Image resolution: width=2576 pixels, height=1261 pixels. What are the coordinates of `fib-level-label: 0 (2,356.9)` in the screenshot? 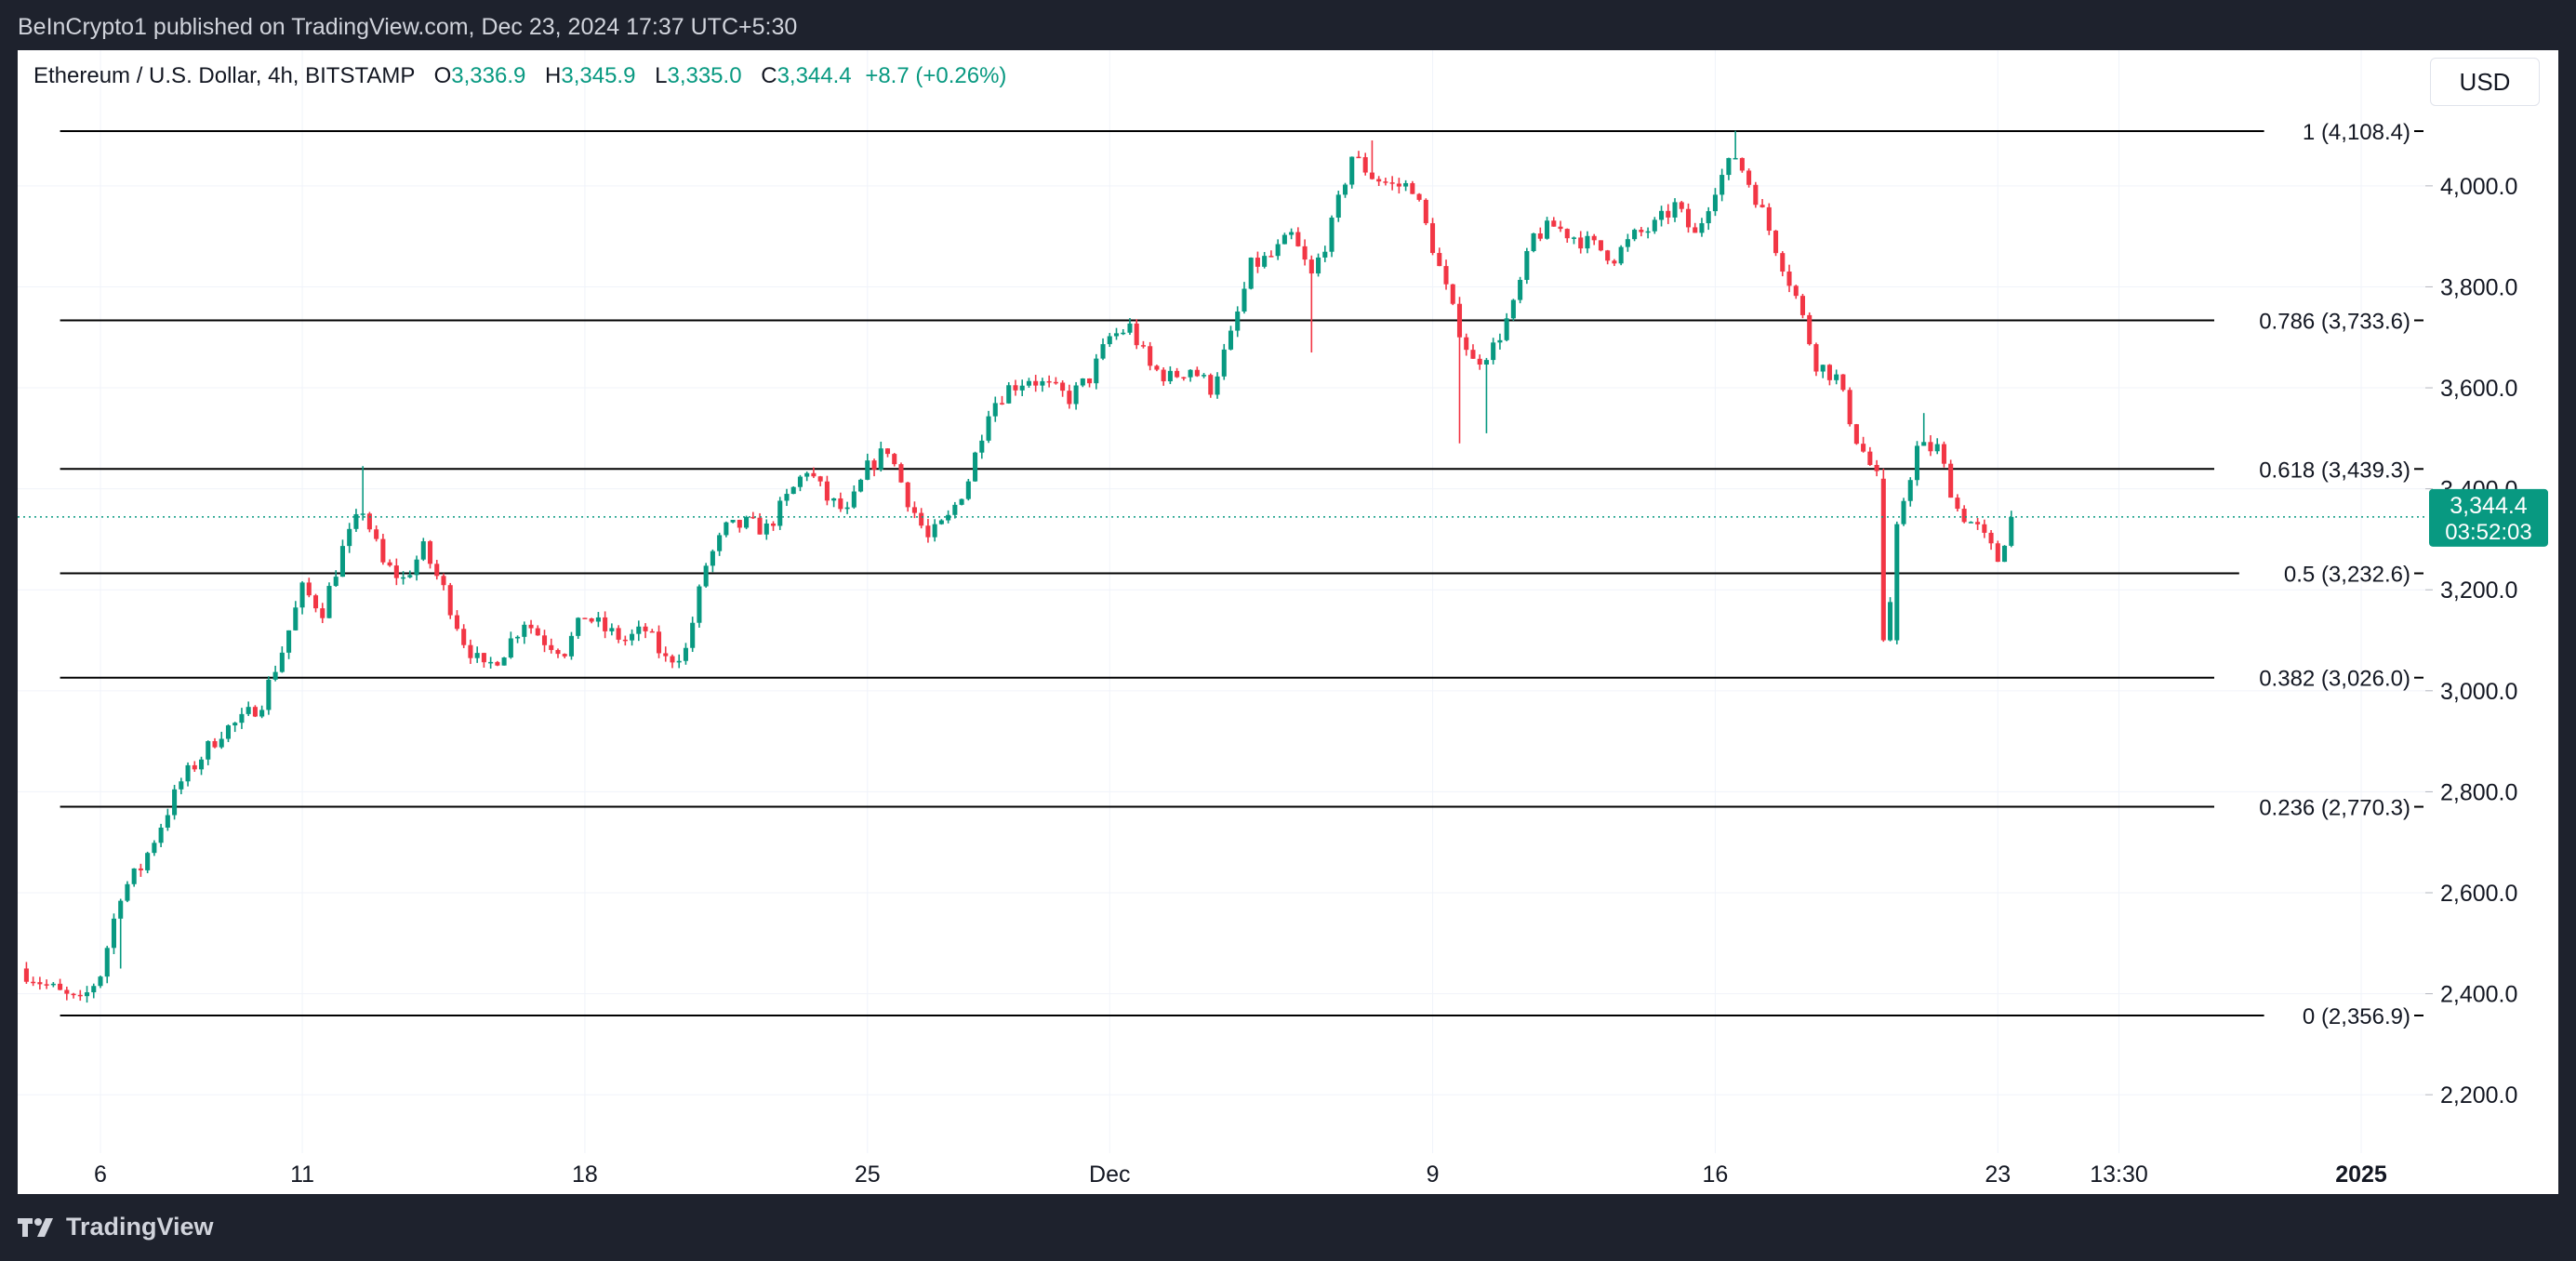 It's located at (2356, 1016).